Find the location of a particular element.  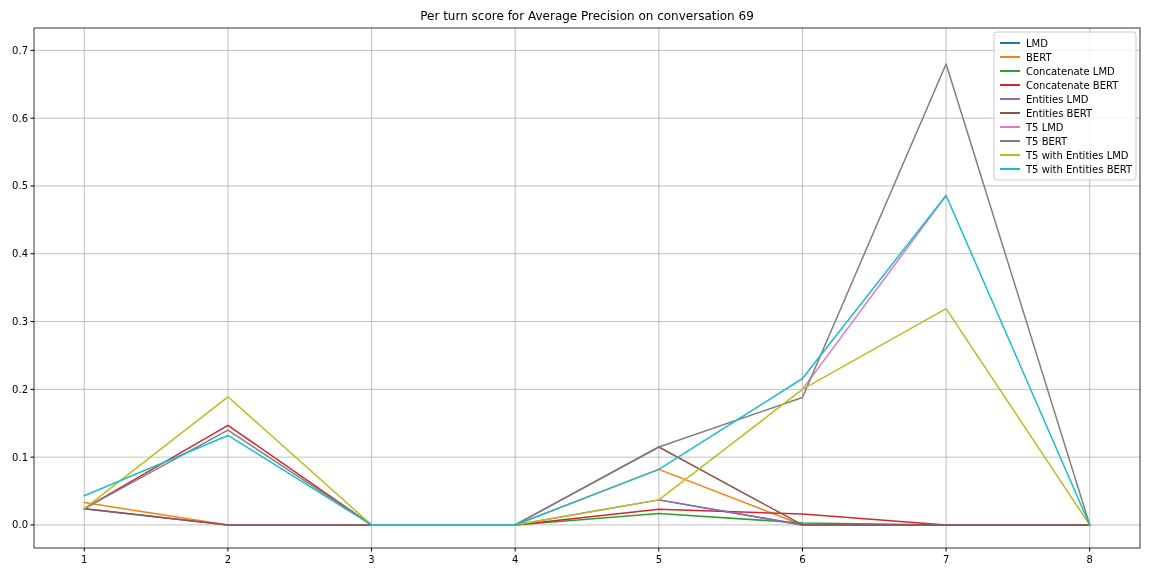

legend-label: T5 LMD is located at coordinates (1044, 127).